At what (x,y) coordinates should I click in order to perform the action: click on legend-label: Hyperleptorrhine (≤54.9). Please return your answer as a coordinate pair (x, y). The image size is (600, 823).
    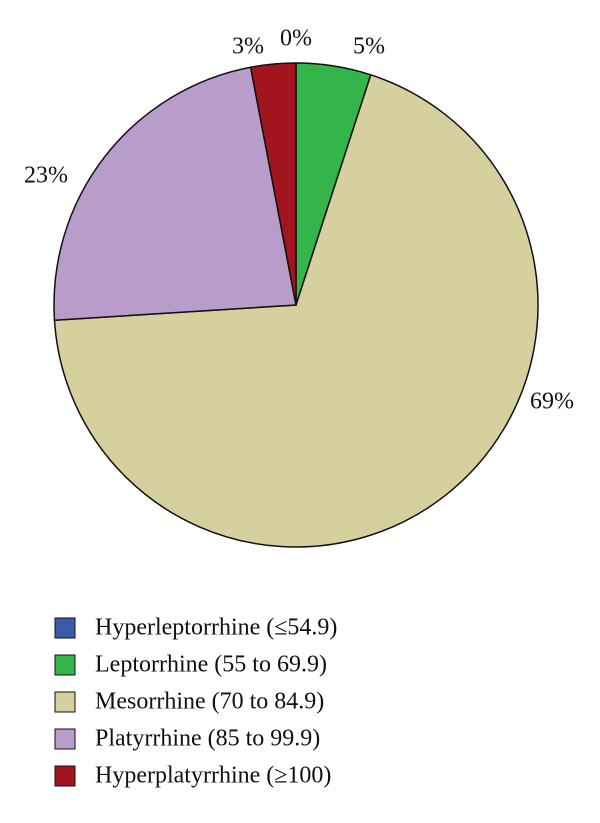
    Looking at the image, I should click on (216, 628).